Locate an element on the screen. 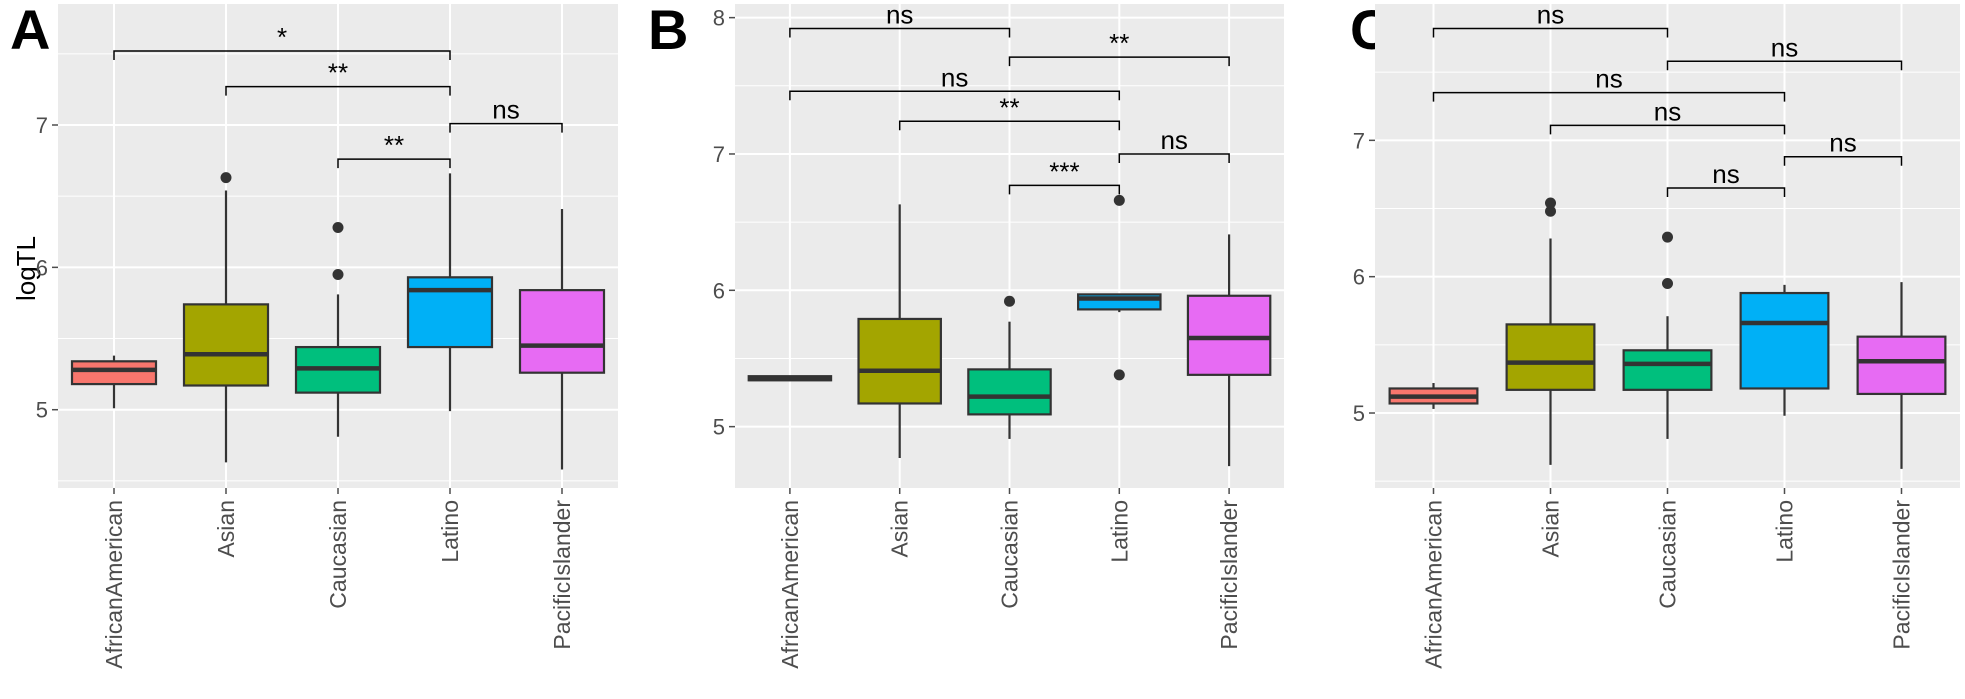  panel-b-caucasian-box is located at coordinates (1009, 392).